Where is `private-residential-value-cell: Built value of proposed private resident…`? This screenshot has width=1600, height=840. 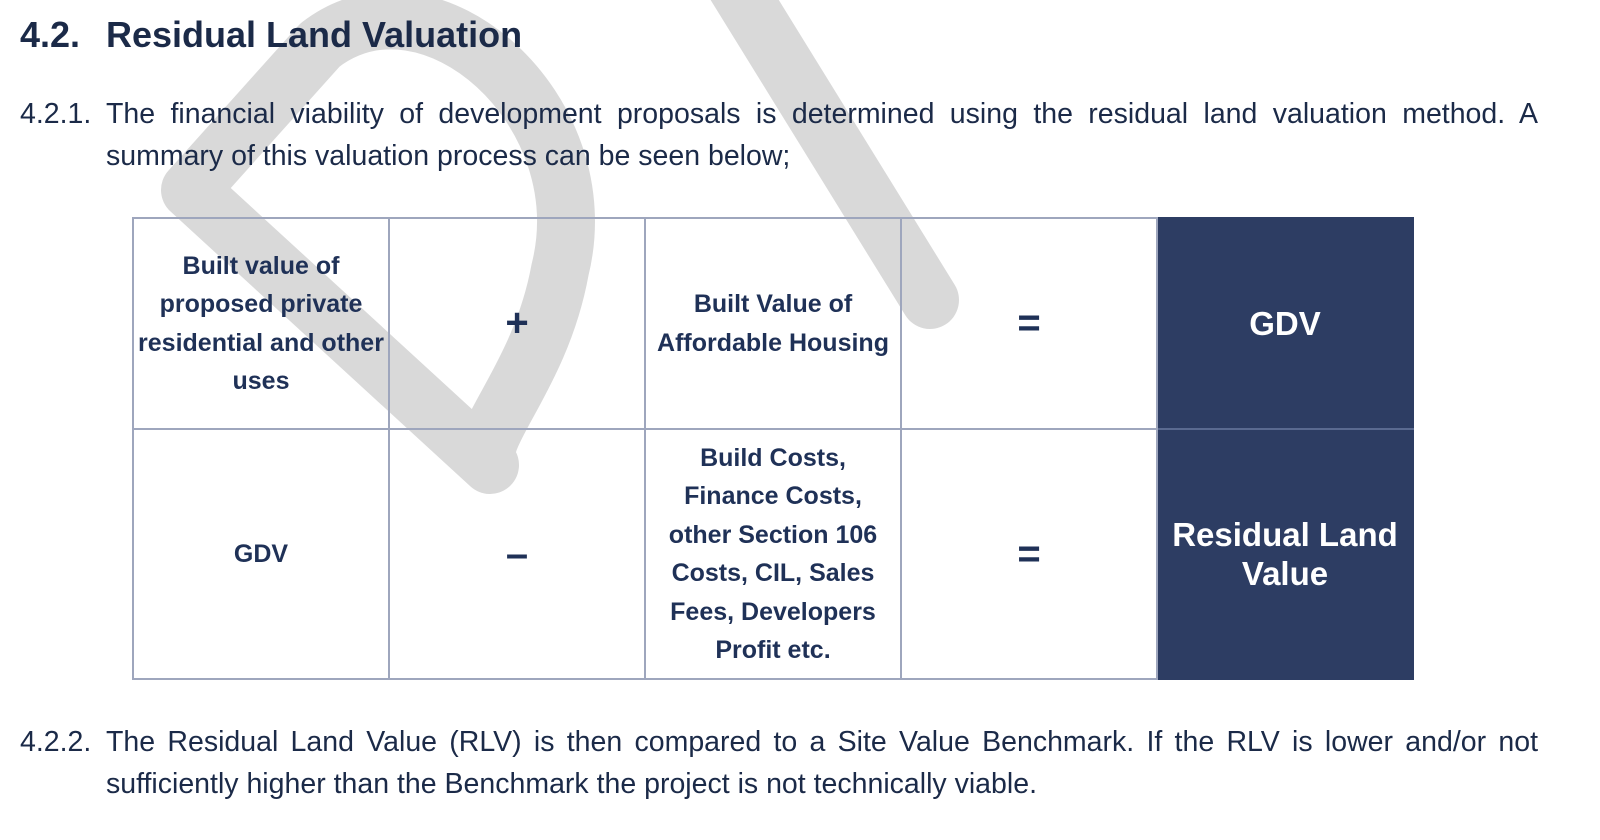
private-residential-value-cell: Built value of proposed private resident… is located at coordinates (261, 323).